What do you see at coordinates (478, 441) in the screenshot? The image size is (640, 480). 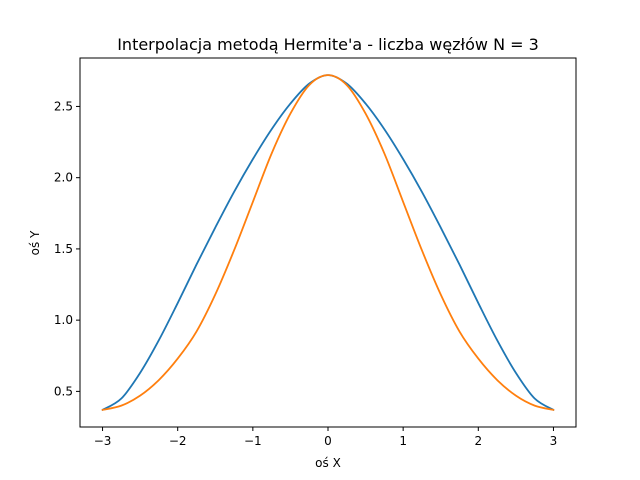 I see `x-tick-label: 2` at bounding box center [478, 441].